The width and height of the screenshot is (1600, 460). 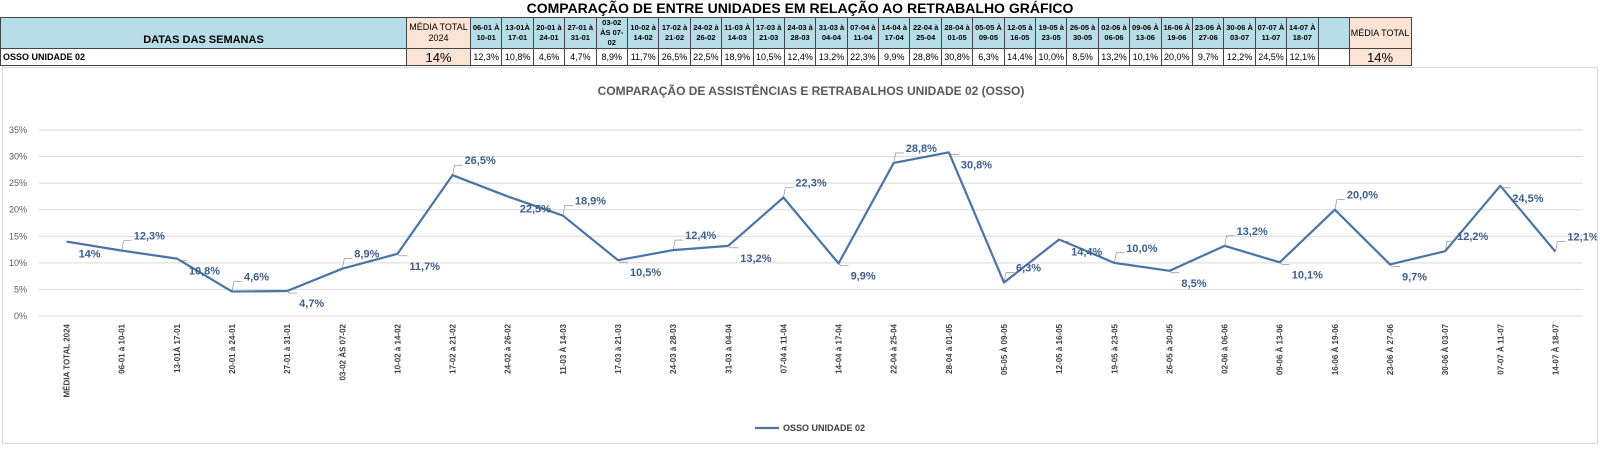 I want to click on header-week-cell: 28-04 à 01-05, so click(x=957, y=33).